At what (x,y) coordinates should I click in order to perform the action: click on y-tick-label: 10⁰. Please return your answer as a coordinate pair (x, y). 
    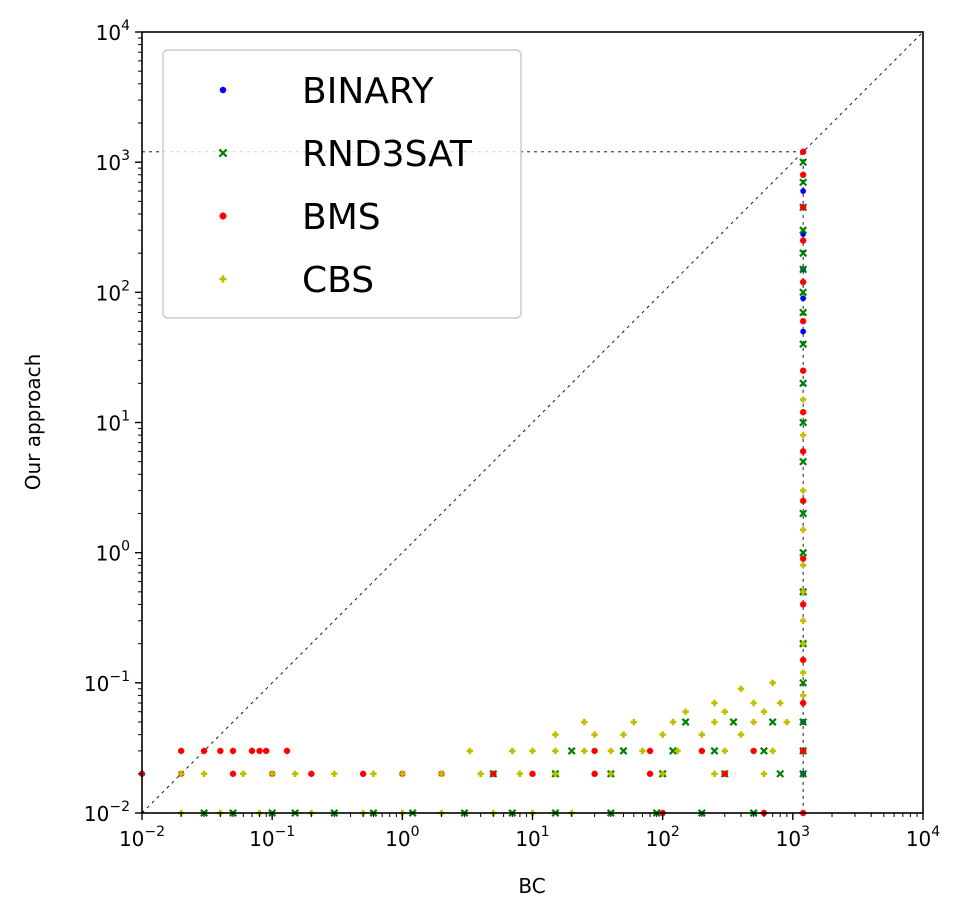
    Looking at the image, I should click on (113, 552).